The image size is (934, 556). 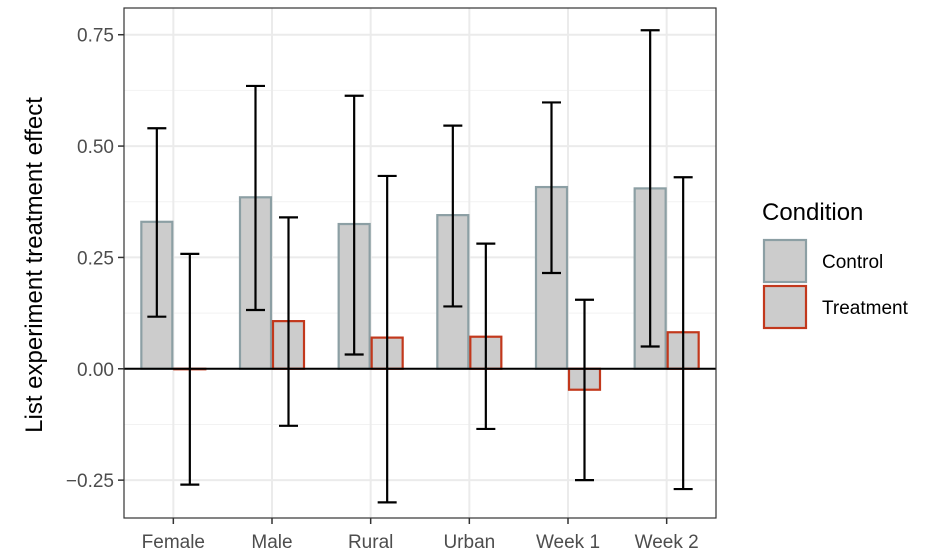 What do you see at coordinates (95, 147) in the screenshot?
I see `y-tick-label: 0.50` at bounding box center [95, 147].